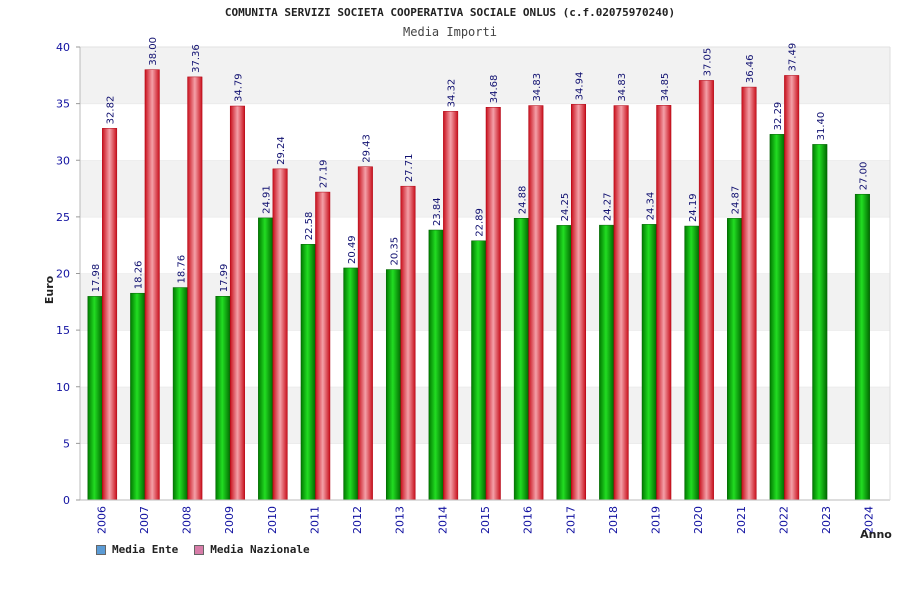 The width and height of the screenshot is (900, 600). What do you see at coordinates (145, 549) in the screenshot?
I see `legend-label-ente: Media Ente` at bounding box center [145, 549].